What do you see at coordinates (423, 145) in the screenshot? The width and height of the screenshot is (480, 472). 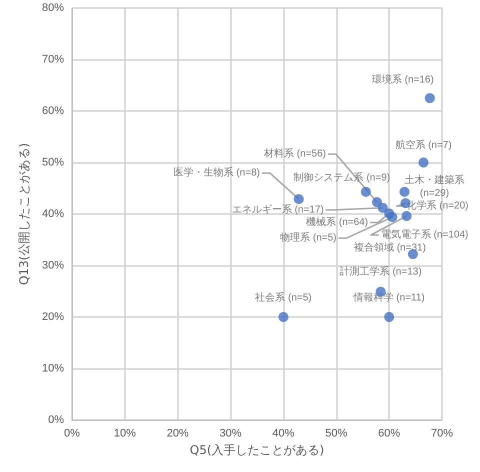 I see `annotation: 航空系 (n=7)` at bounding box center [423, 145].